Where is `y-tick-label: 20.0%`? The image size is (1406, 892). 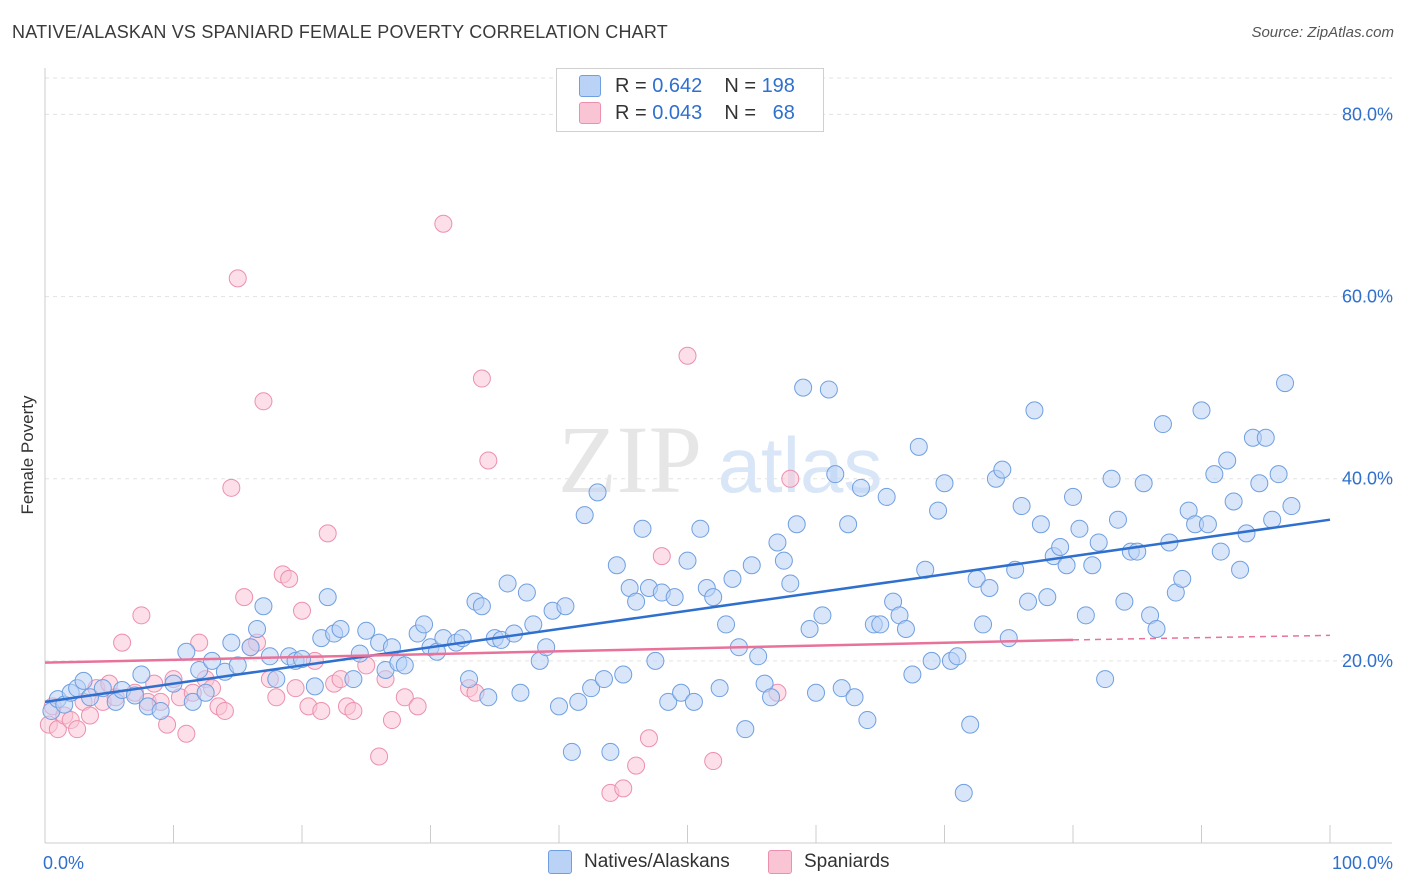 y-tick-label: 20.0% is located at coordinates (1367, 661).